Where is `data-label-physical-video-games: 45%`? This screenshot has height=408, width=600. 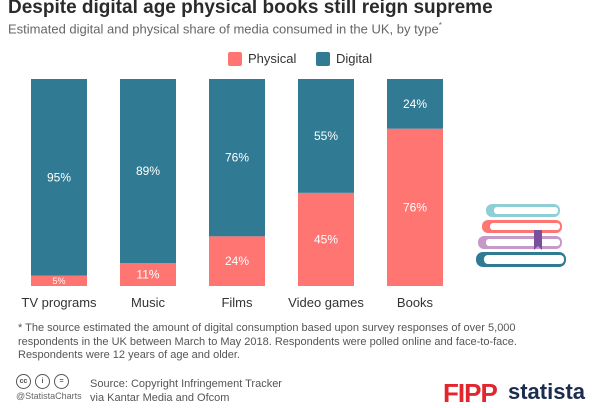 data-label-physical-video-games: 45% is located at coordinates (326, 239).